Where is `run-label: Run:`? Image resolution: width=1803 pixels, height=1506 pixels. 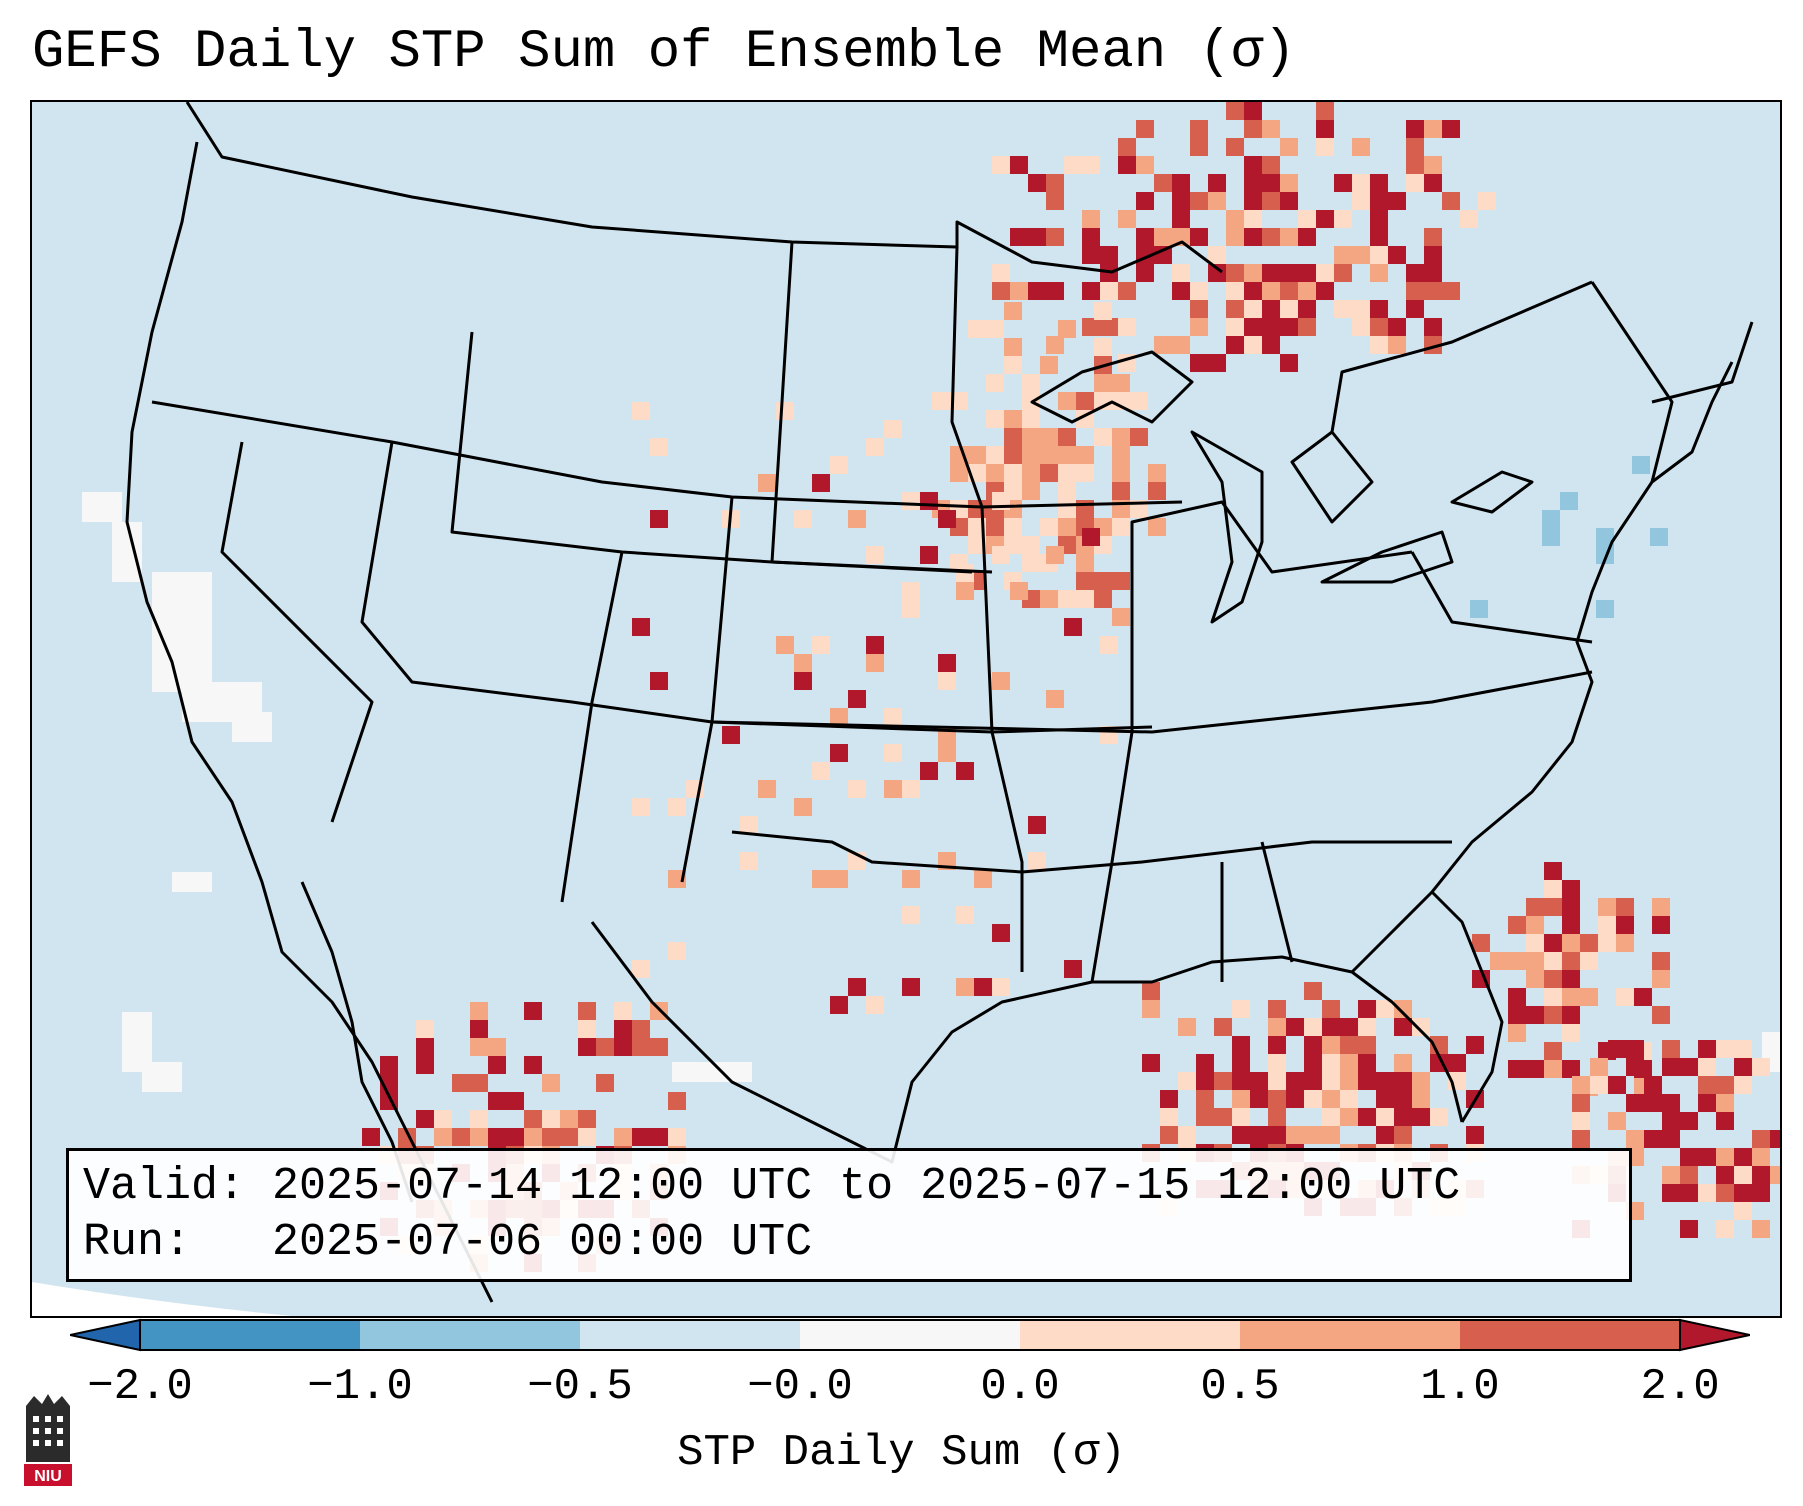
run-label: Run: is located at coordinates (164, 1242).